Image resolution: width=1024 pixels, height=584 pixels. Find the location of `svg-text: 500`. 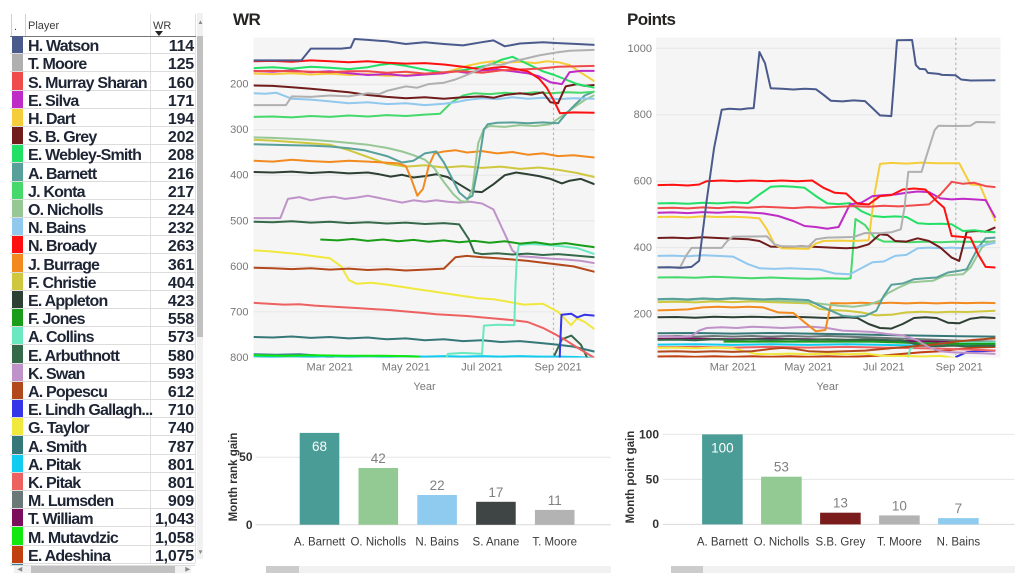

svg-text: 500 is located at coordinates (239, 221).